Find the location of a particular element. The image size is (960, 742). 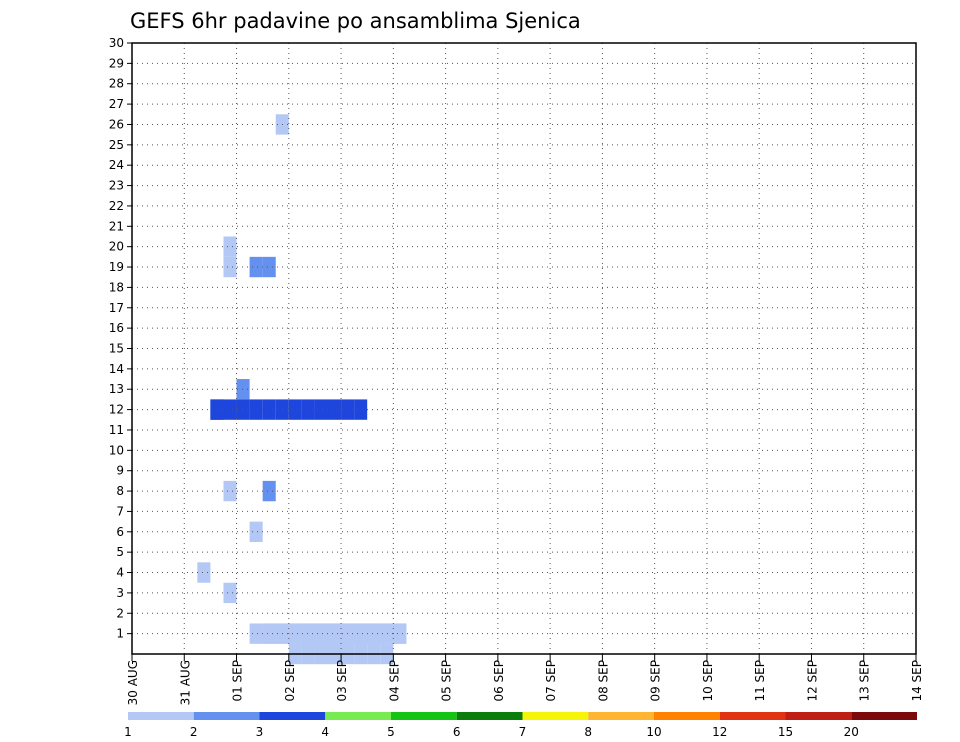

y-tick-label: 11 is located at coordinates (116, 430).